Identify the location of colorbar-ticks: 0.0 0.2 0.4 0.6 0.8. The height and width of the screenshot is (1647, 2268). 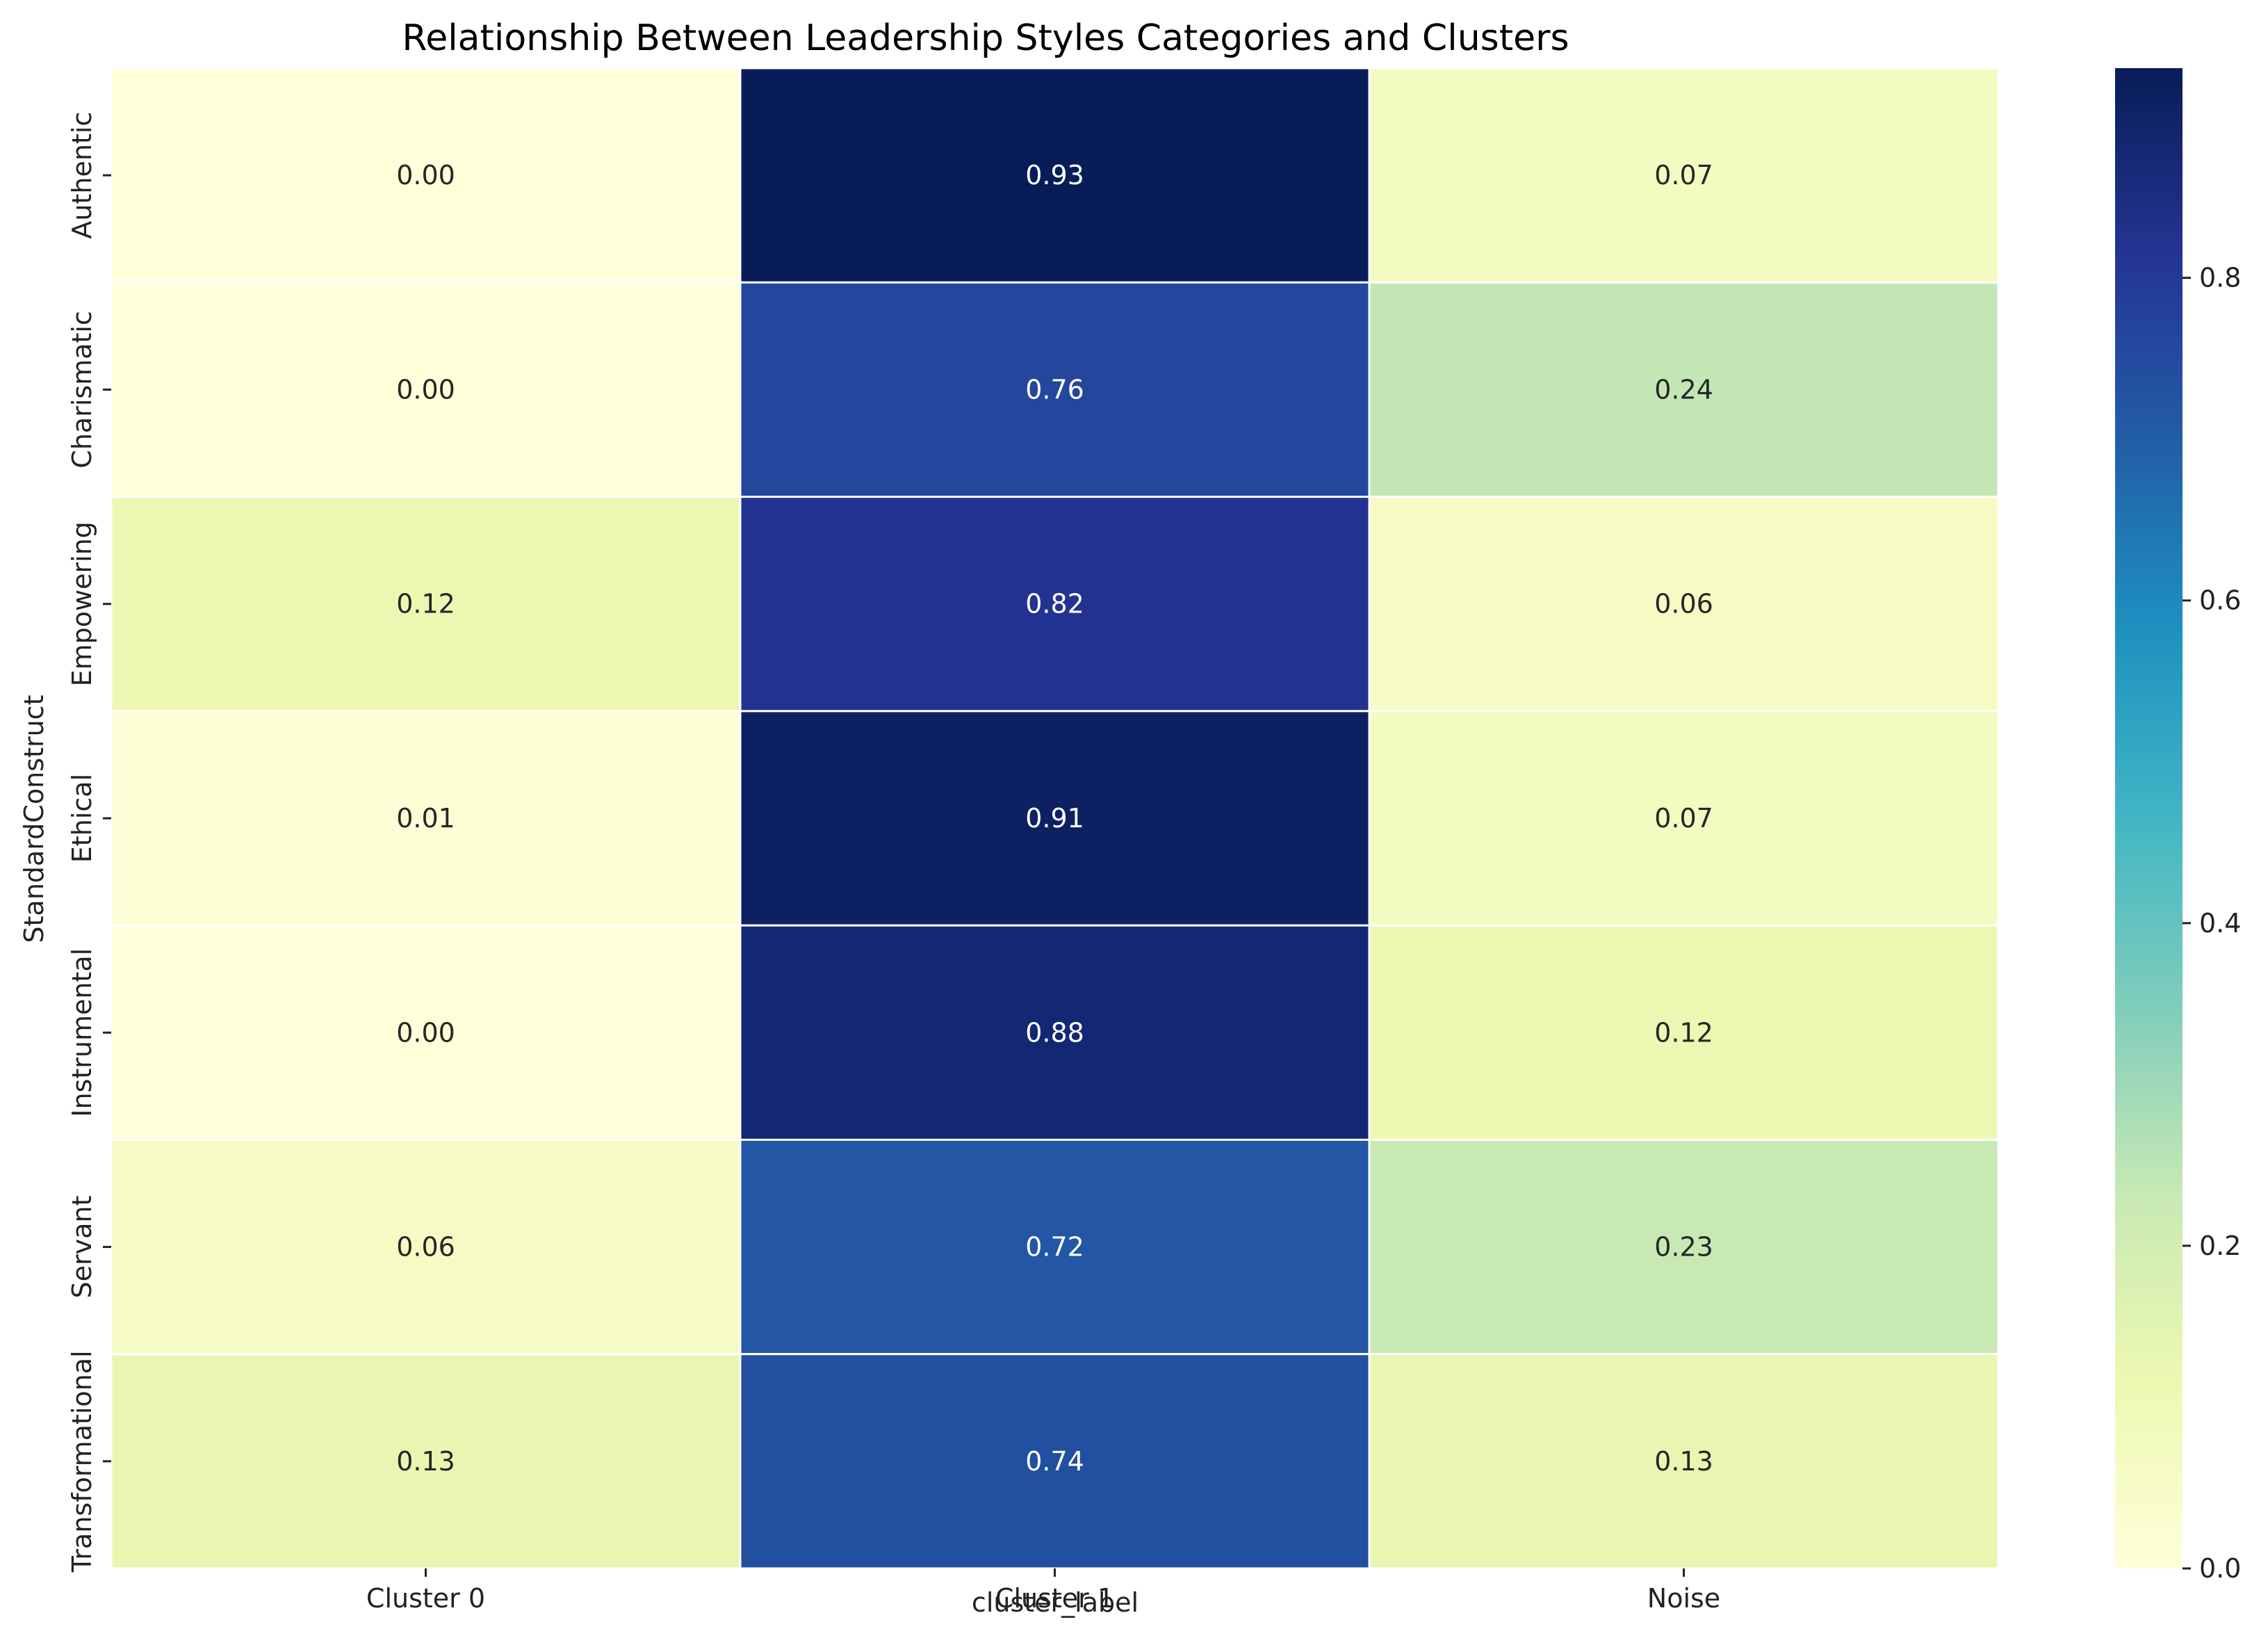
(2212, 923).